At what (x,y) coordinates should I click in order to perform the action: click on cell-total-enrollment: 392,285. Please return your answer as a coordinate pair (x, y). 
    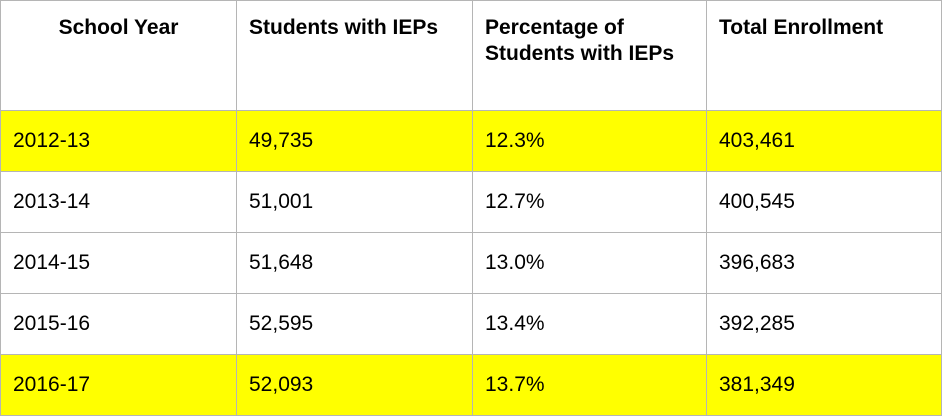
    Looking at the image, I should click on (824, 324).